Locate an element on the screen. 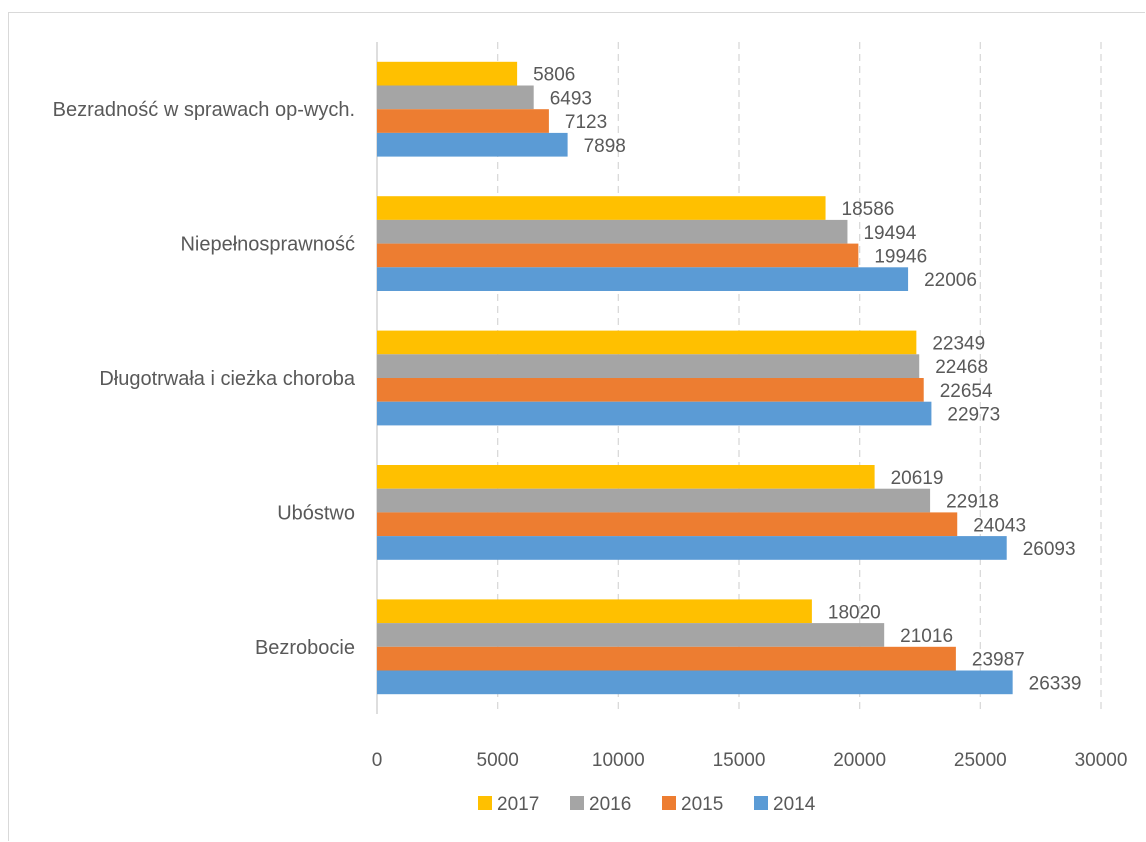 The width and height of the screenshot is (1146, 842). x-tick-label: 10000 is located at coordinates (618, 760).